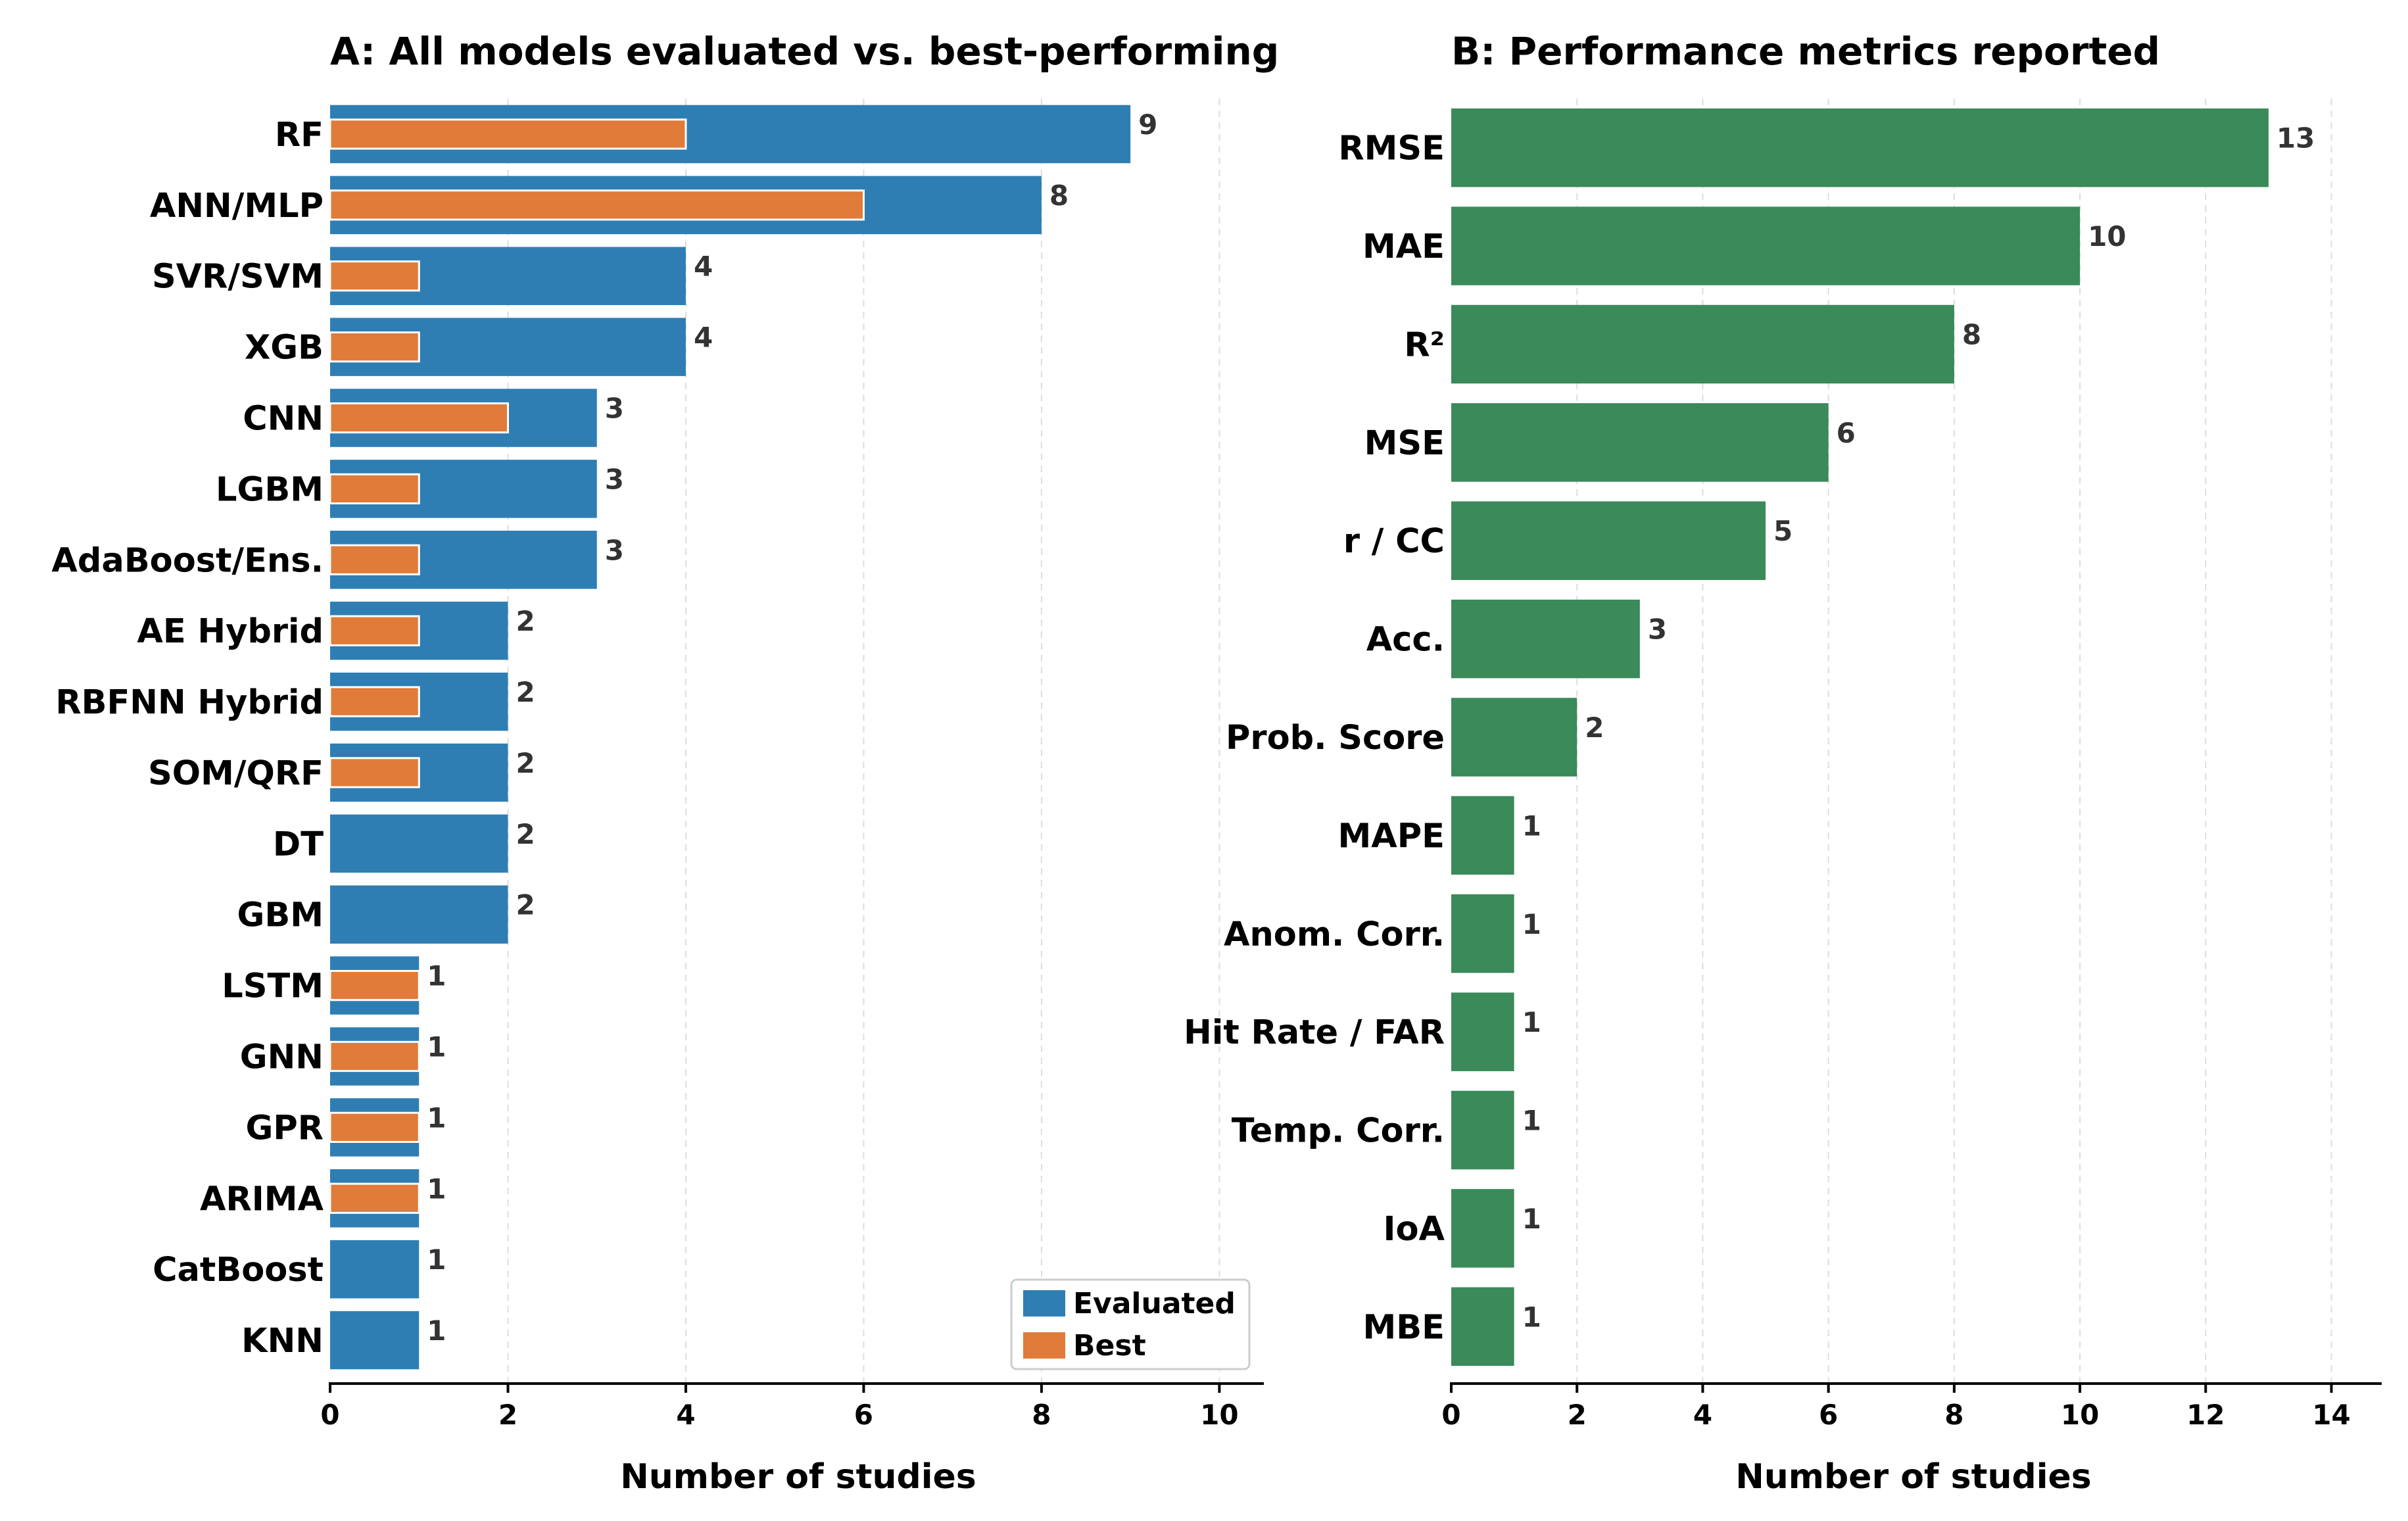 The image size is (2408, 1521). I want to click on category-label: CatBoost, so click(238, 1270).